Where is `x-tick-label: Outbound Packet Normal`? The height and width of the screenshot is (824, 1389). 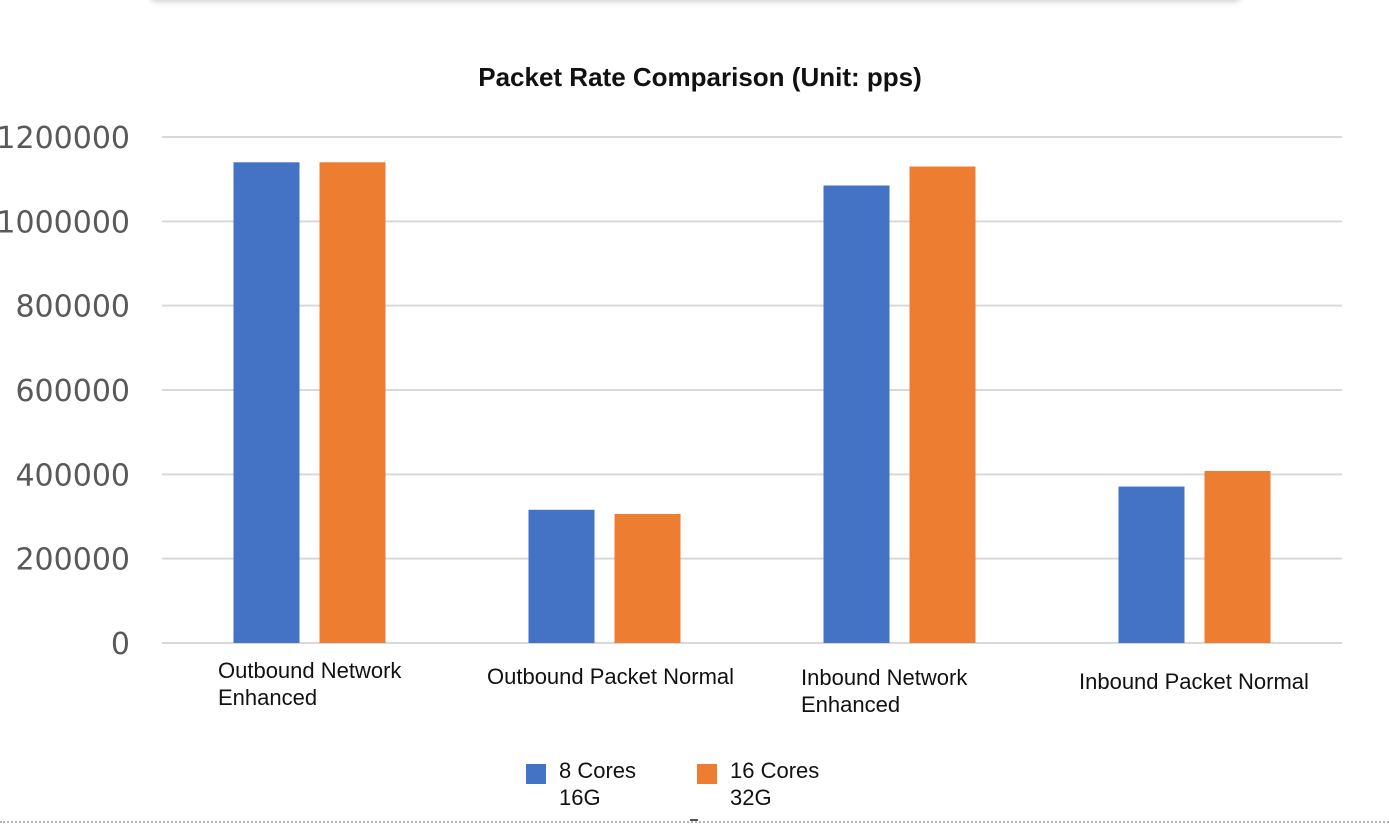 x-tick-label: Outbound Packet Normal is located at coordinates (610, 676).